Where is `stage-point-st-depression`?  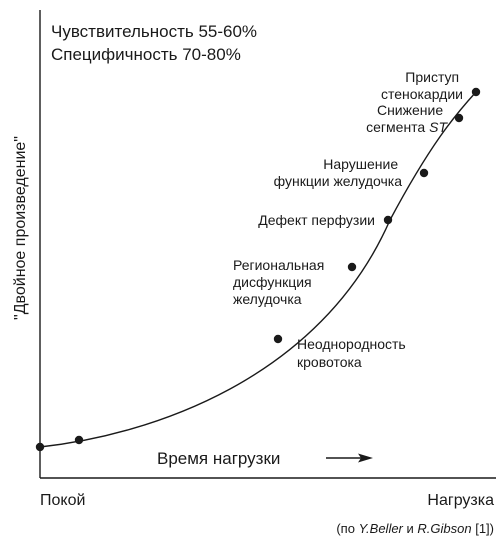
stage-point-st-depression is located at coordinates (459, 118).